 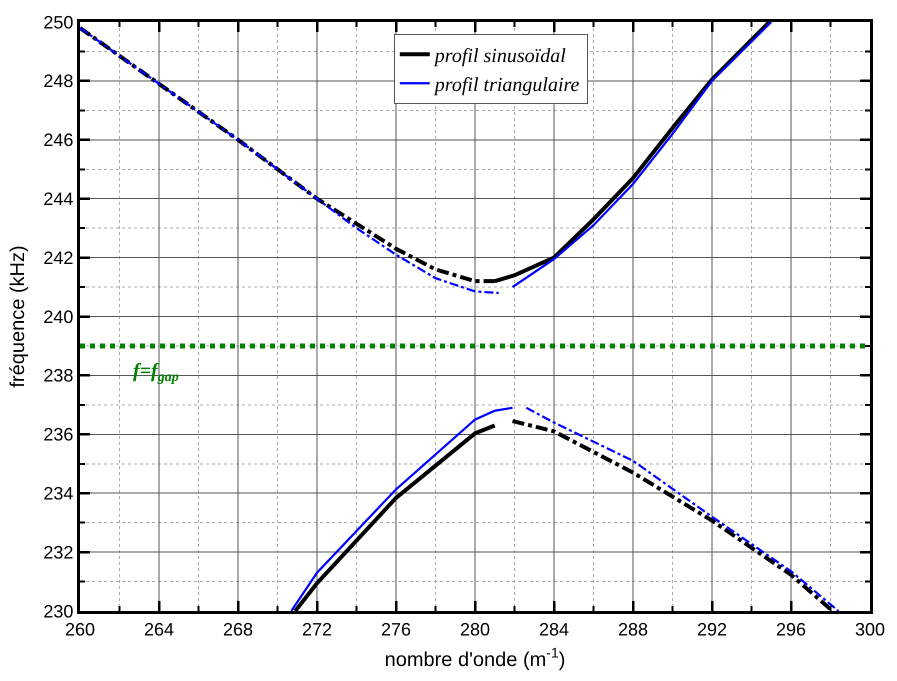 I want to click on legend-label: profil sinusoïdal, so click(x=499, y=56).